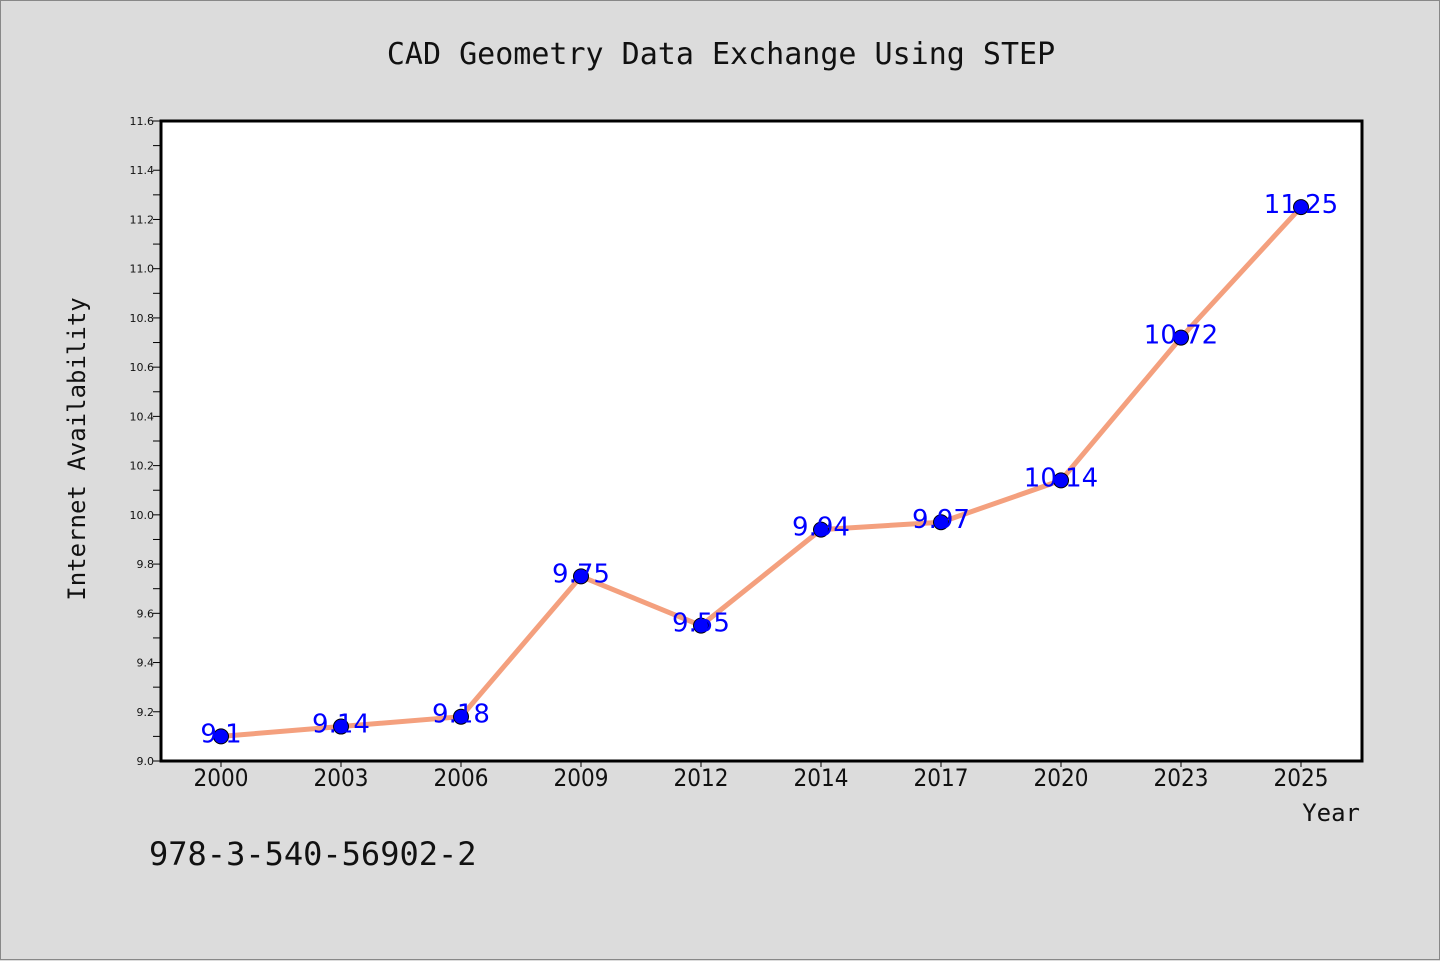  I want to click on chart-title: CAD Geometry Data Exchange Using STEP, so click(721, 54).